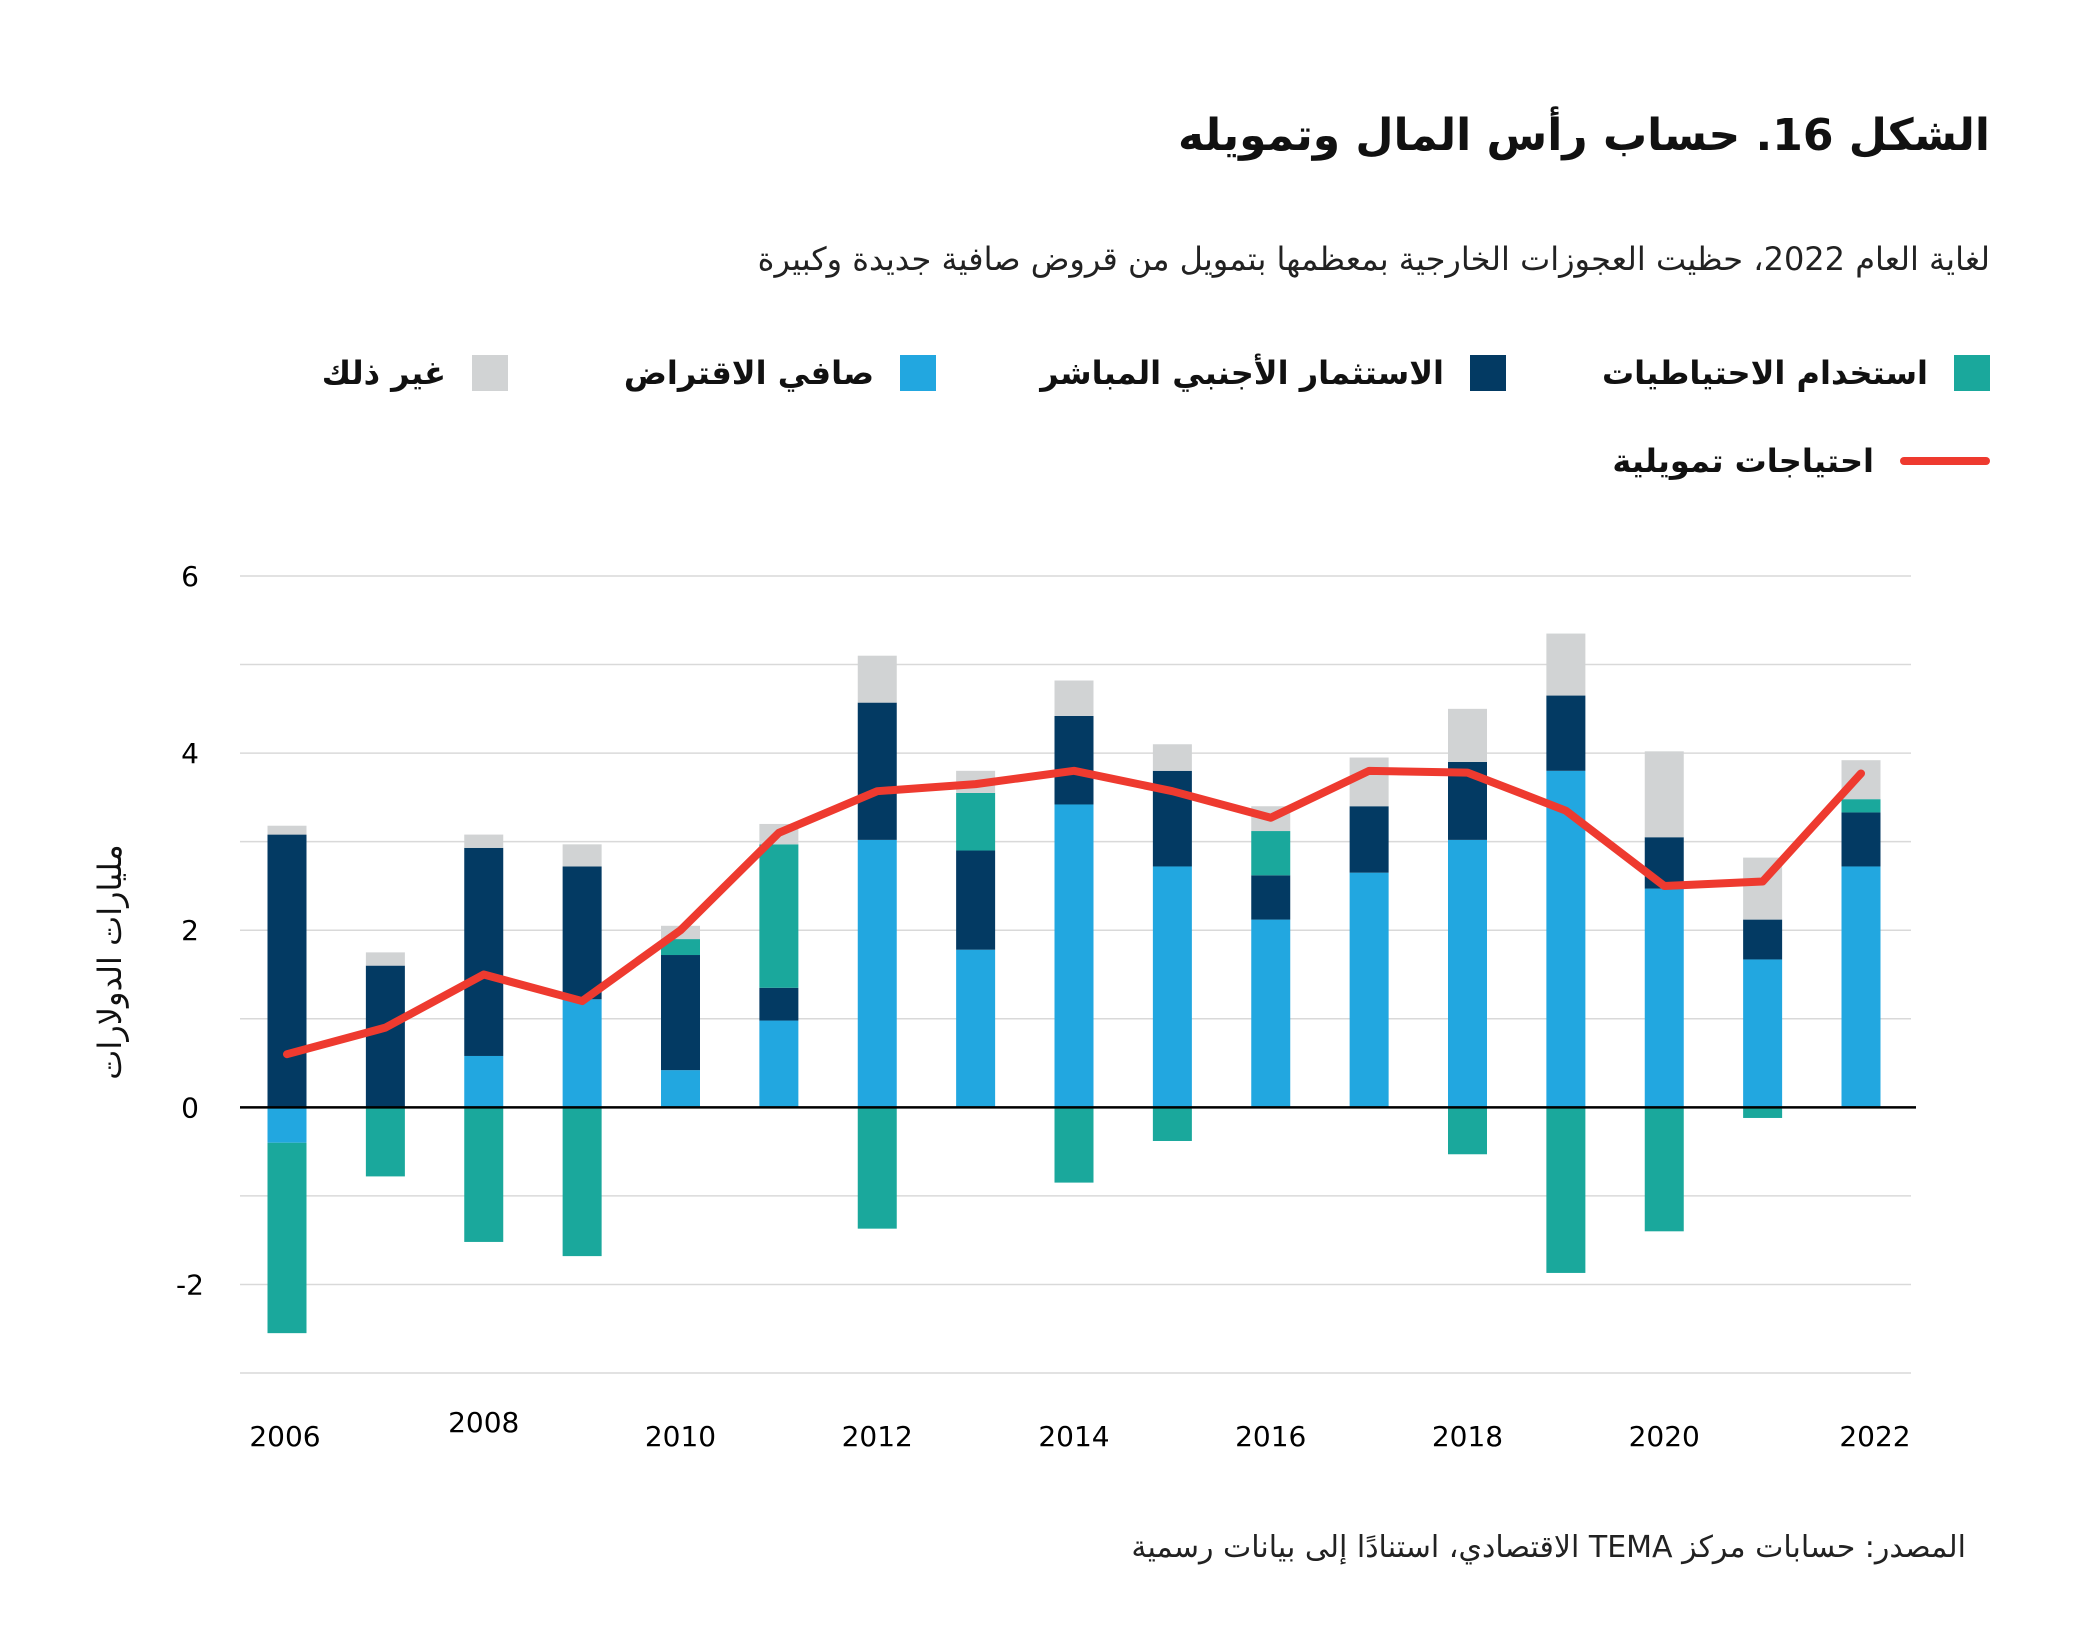  I want to click on legend-net-borrowing: صافي الاقتراض, so click(780, 373).